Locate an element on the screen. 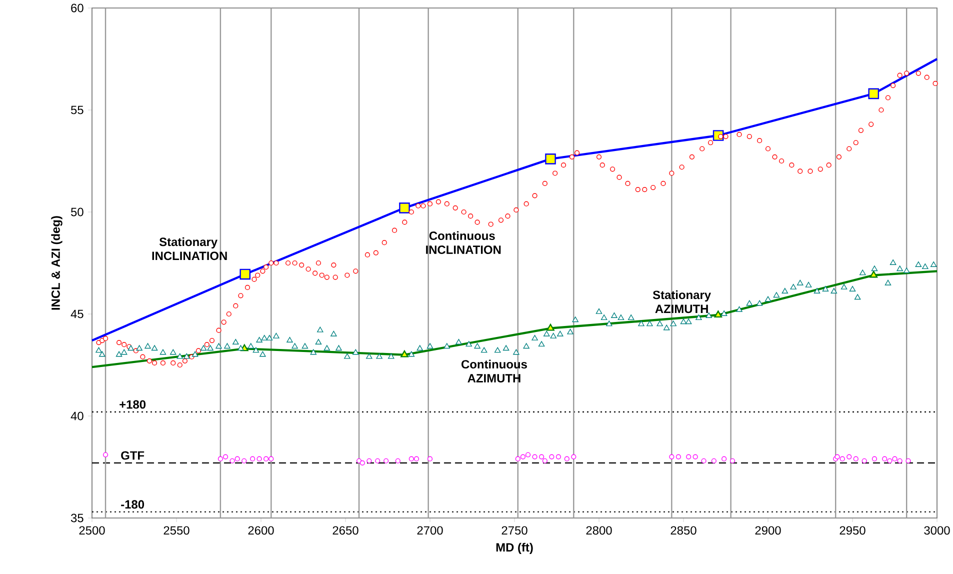 The image size is (953, 574). annotation: Continuous AZIMUTH is located at coordinates (494, 371).